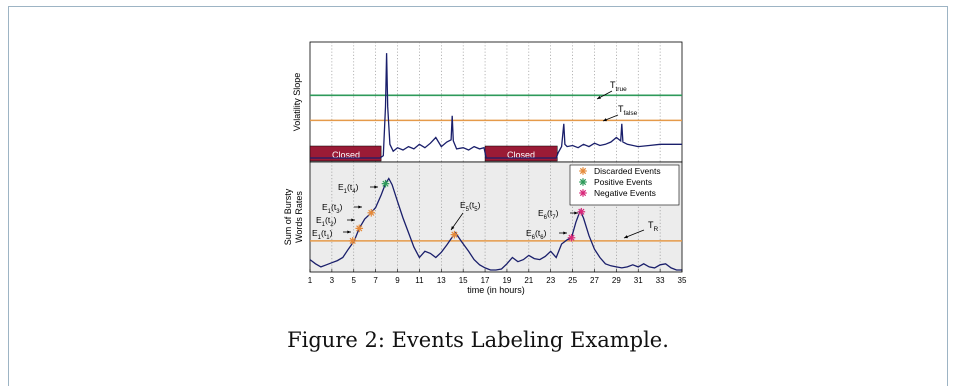 This screenshot has height=386, width=956. Describe the element at coordinates (485, 280) in the screenshot. I see `x-tick-label: 17` at that location.